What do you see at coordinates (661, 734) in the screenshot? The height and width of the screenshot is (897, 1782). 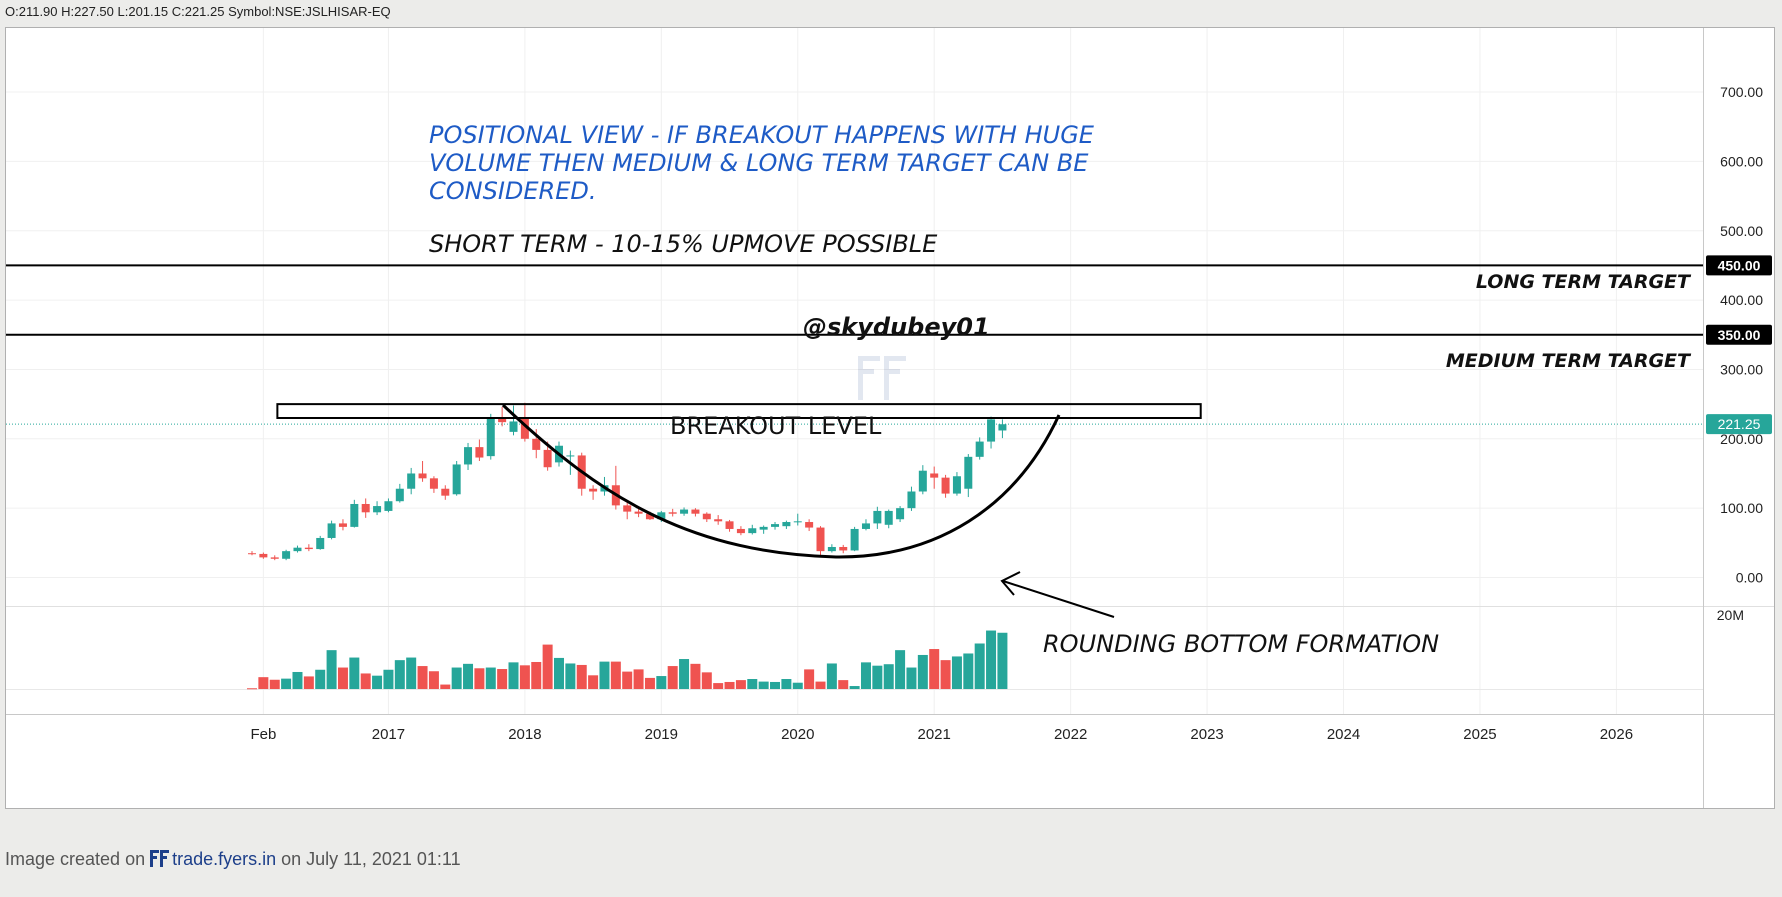 I see `x-tick-label: 2019` at bounding box center [661, 734].